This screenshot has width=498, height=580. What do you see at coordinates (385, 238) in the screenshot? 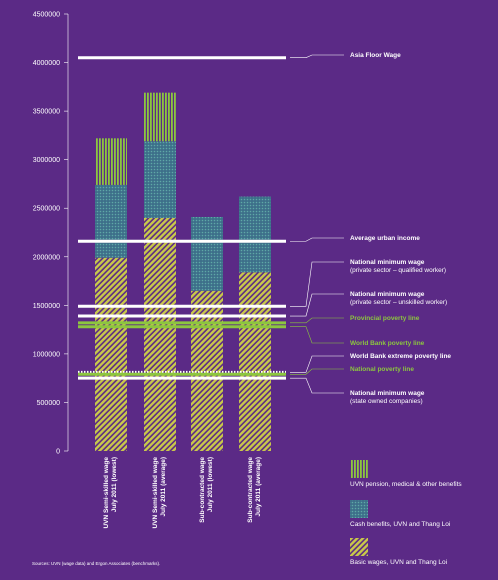
I see `annotation-label: Average urban income` at bounding box center [385, 238].